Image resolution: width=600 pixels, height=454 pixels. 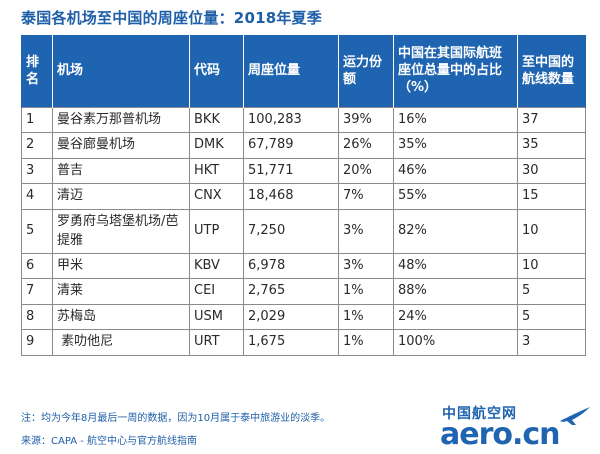 What do you see at coordinates (455, 231) in the screenshot?
I see `cell-china-share: 82%` at bounding box center [455, 231].